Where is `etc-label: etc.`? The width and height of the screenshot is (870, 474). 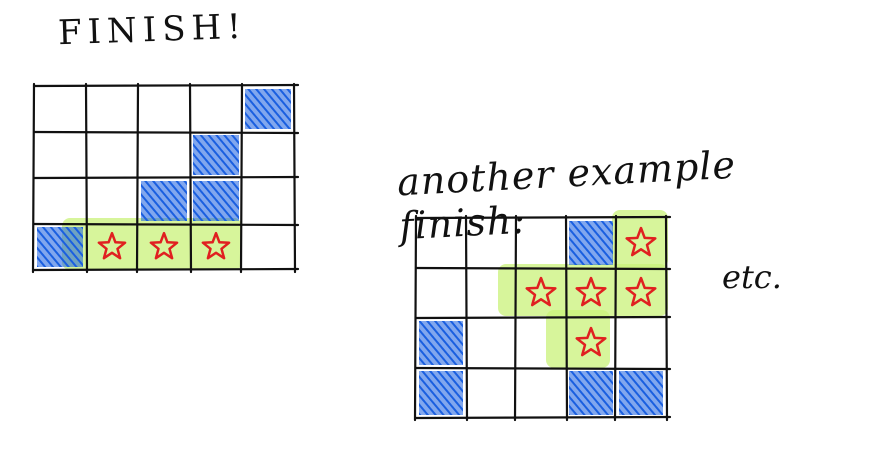
etc-label: etc. is located at coordinates (752, 277).